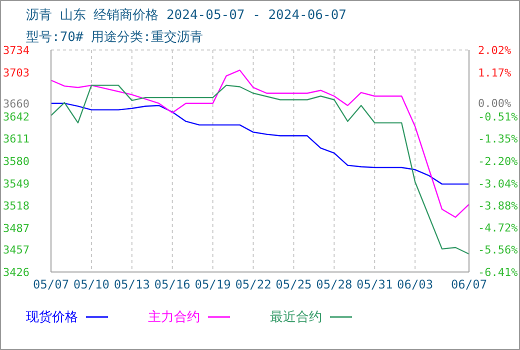 The width and height of the screenshot is (520, 350). I want to click on y2-tick-label: -6.41%, so click(498, 272).